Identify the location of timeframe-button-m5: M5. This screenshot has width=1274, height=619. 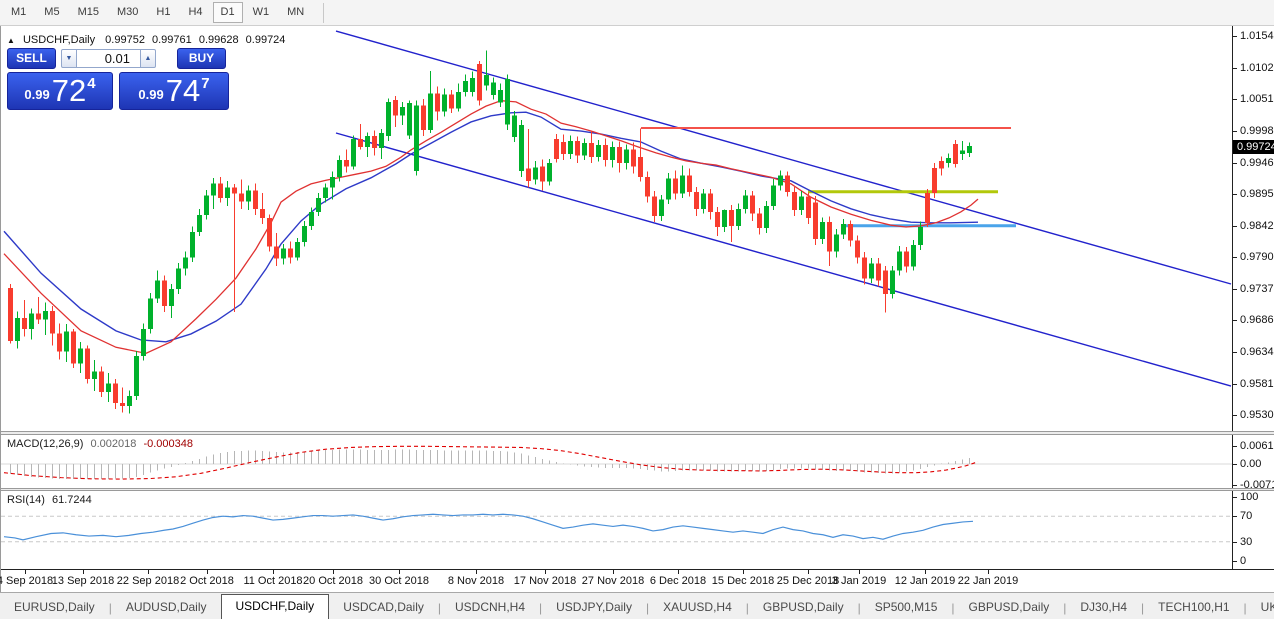
(52, 12).